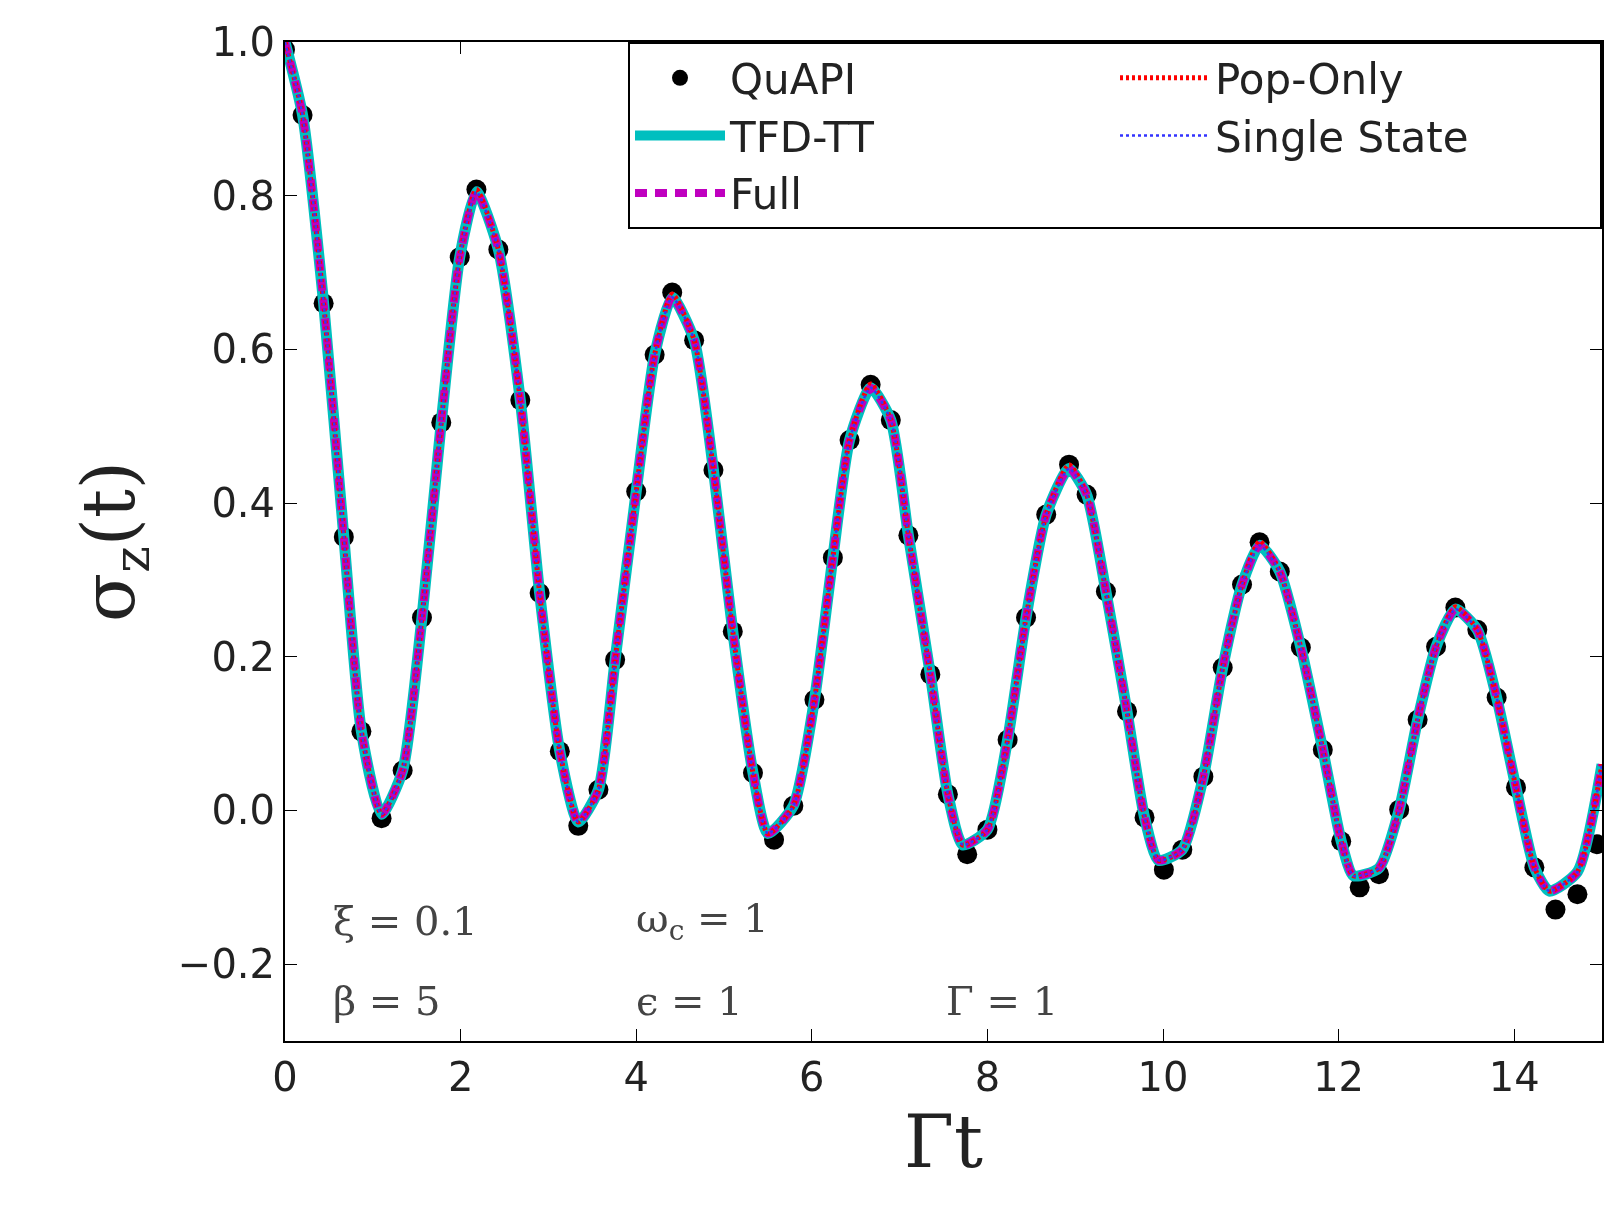 Image resolution: width=1608 pixels, height=1226 pixels. What do you see at coordinates (987, 1077) in the screenshot?
I see `x-tick-label: 8` at bounding box center [987, 1077].